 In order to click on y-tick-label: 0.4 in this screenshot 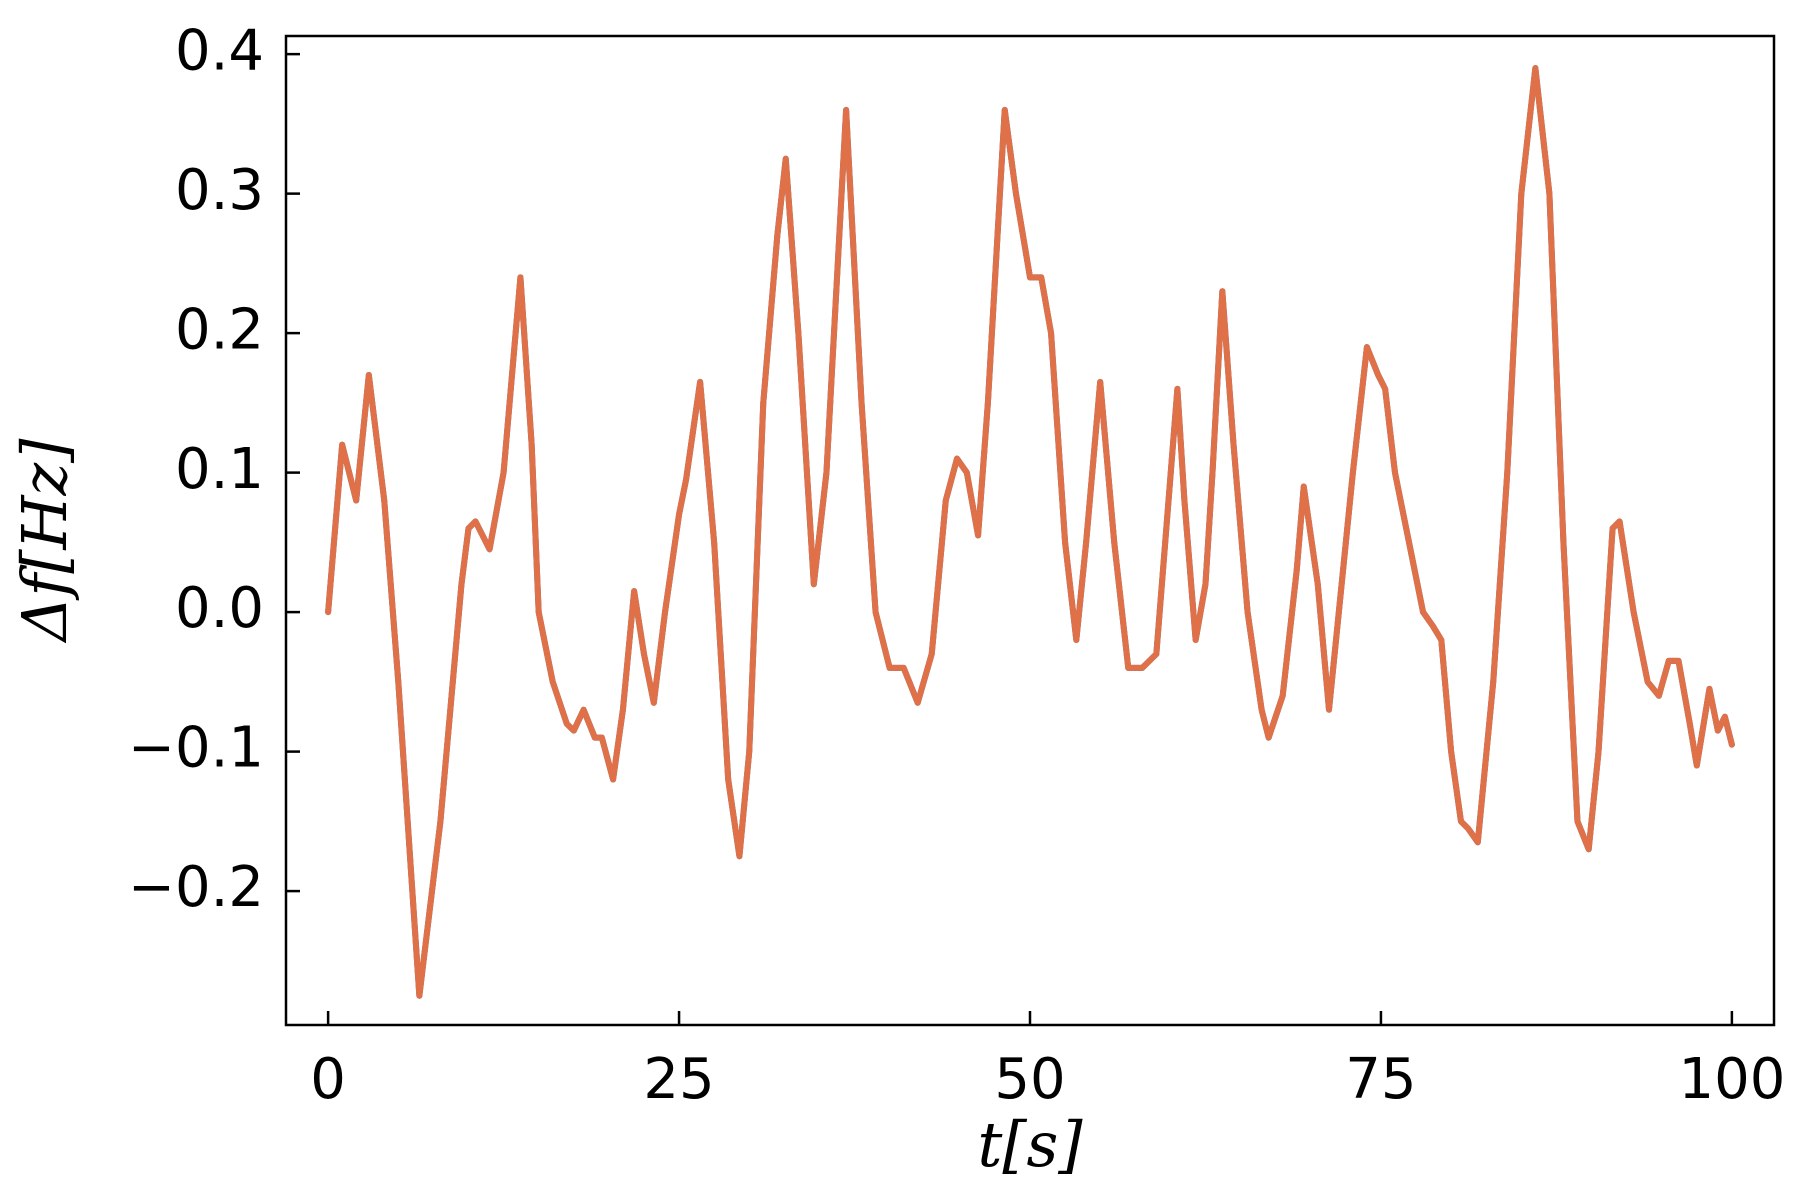, I will do `click(219, 50)`.